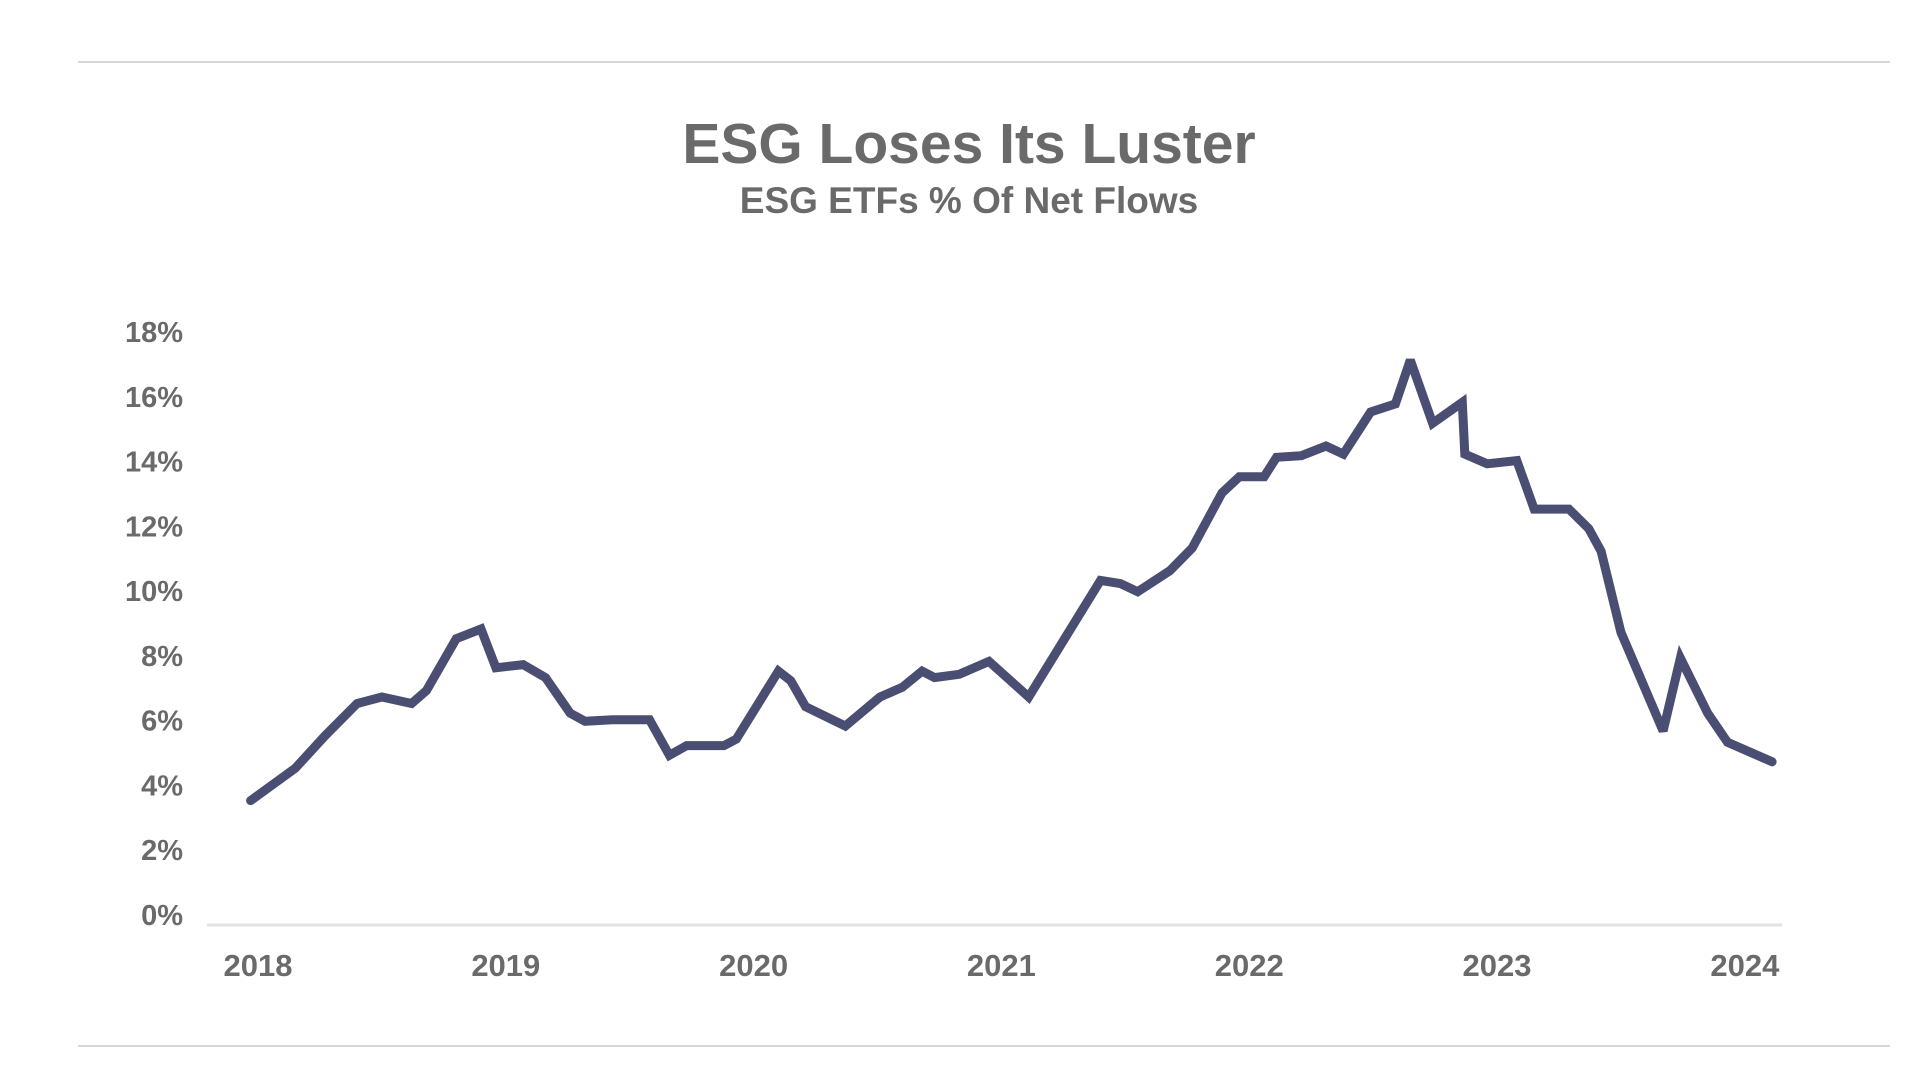 Image resolution: width=1920 pixels, height=1080 pixels. Describe the element at coordinates (1497, 965) in the screenshot. I see `x-tick-label: 2023` at that location.